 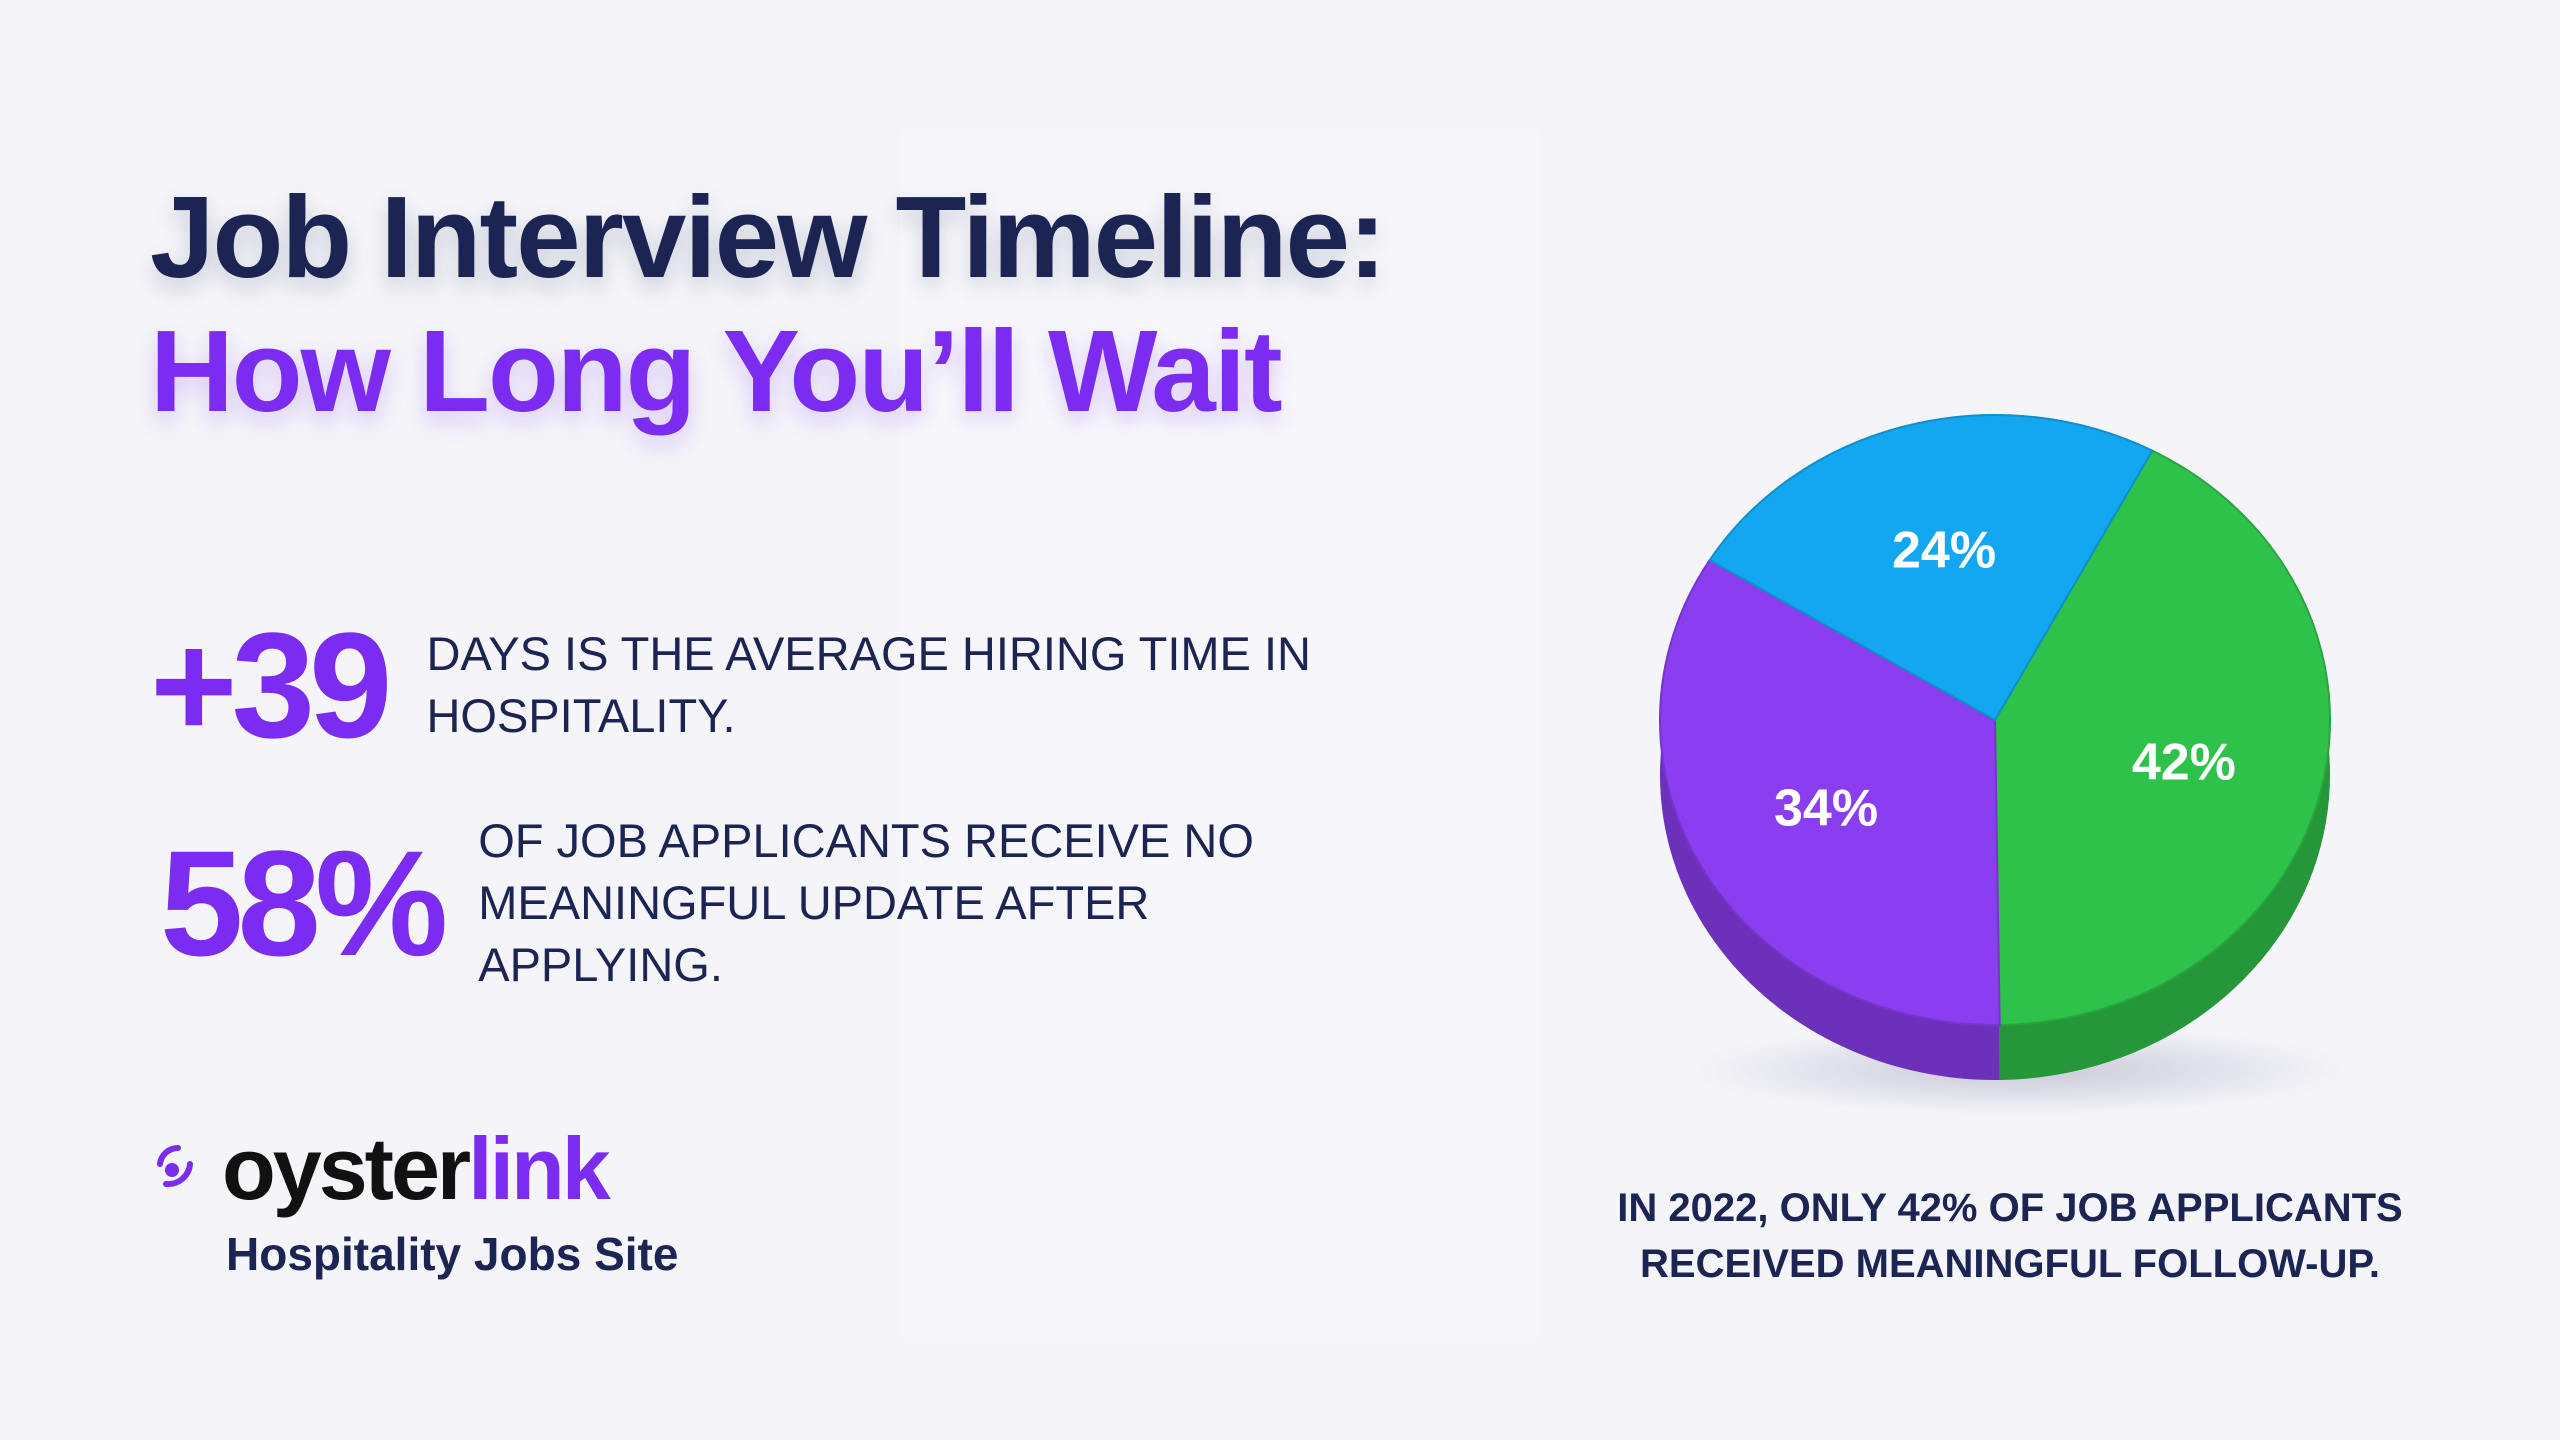 What do you see at coordinates (1944, 550) in the screenshot?
I see `pie-slice-label: 24%` at bounding box center [1944, 550].